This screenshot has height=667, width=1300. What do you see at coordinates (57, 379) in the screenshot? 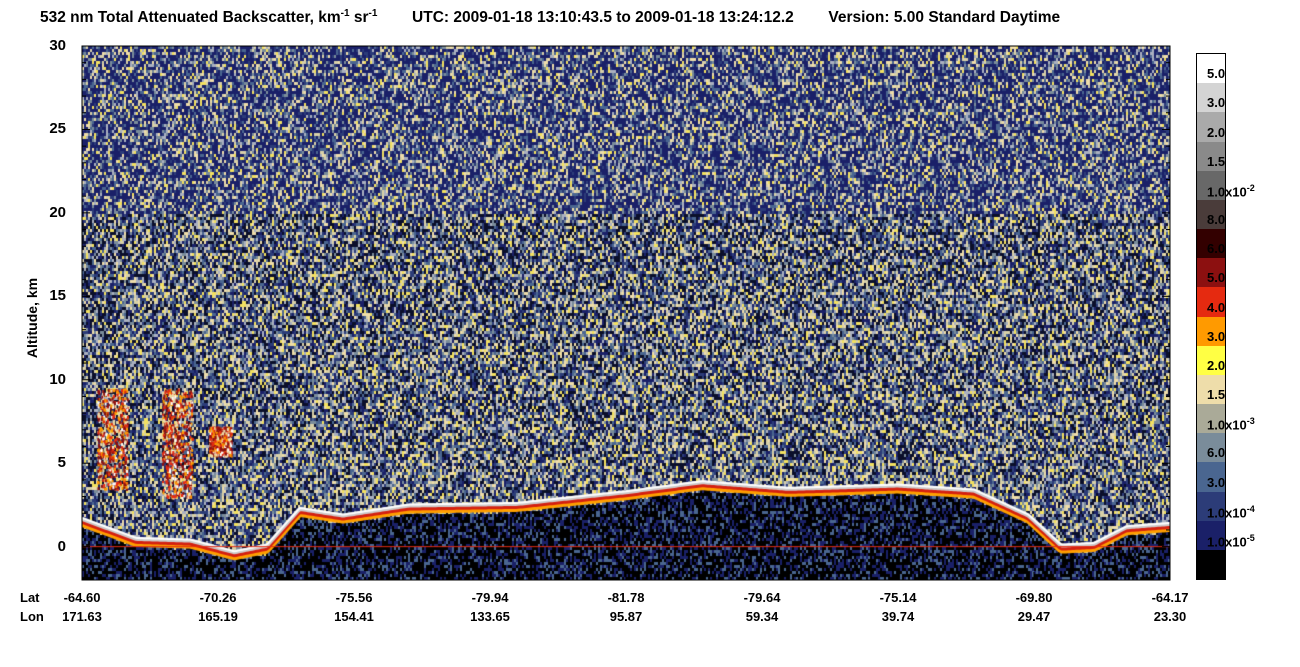
I see `y-tick-label: 10` at bounding box center [57, 379].